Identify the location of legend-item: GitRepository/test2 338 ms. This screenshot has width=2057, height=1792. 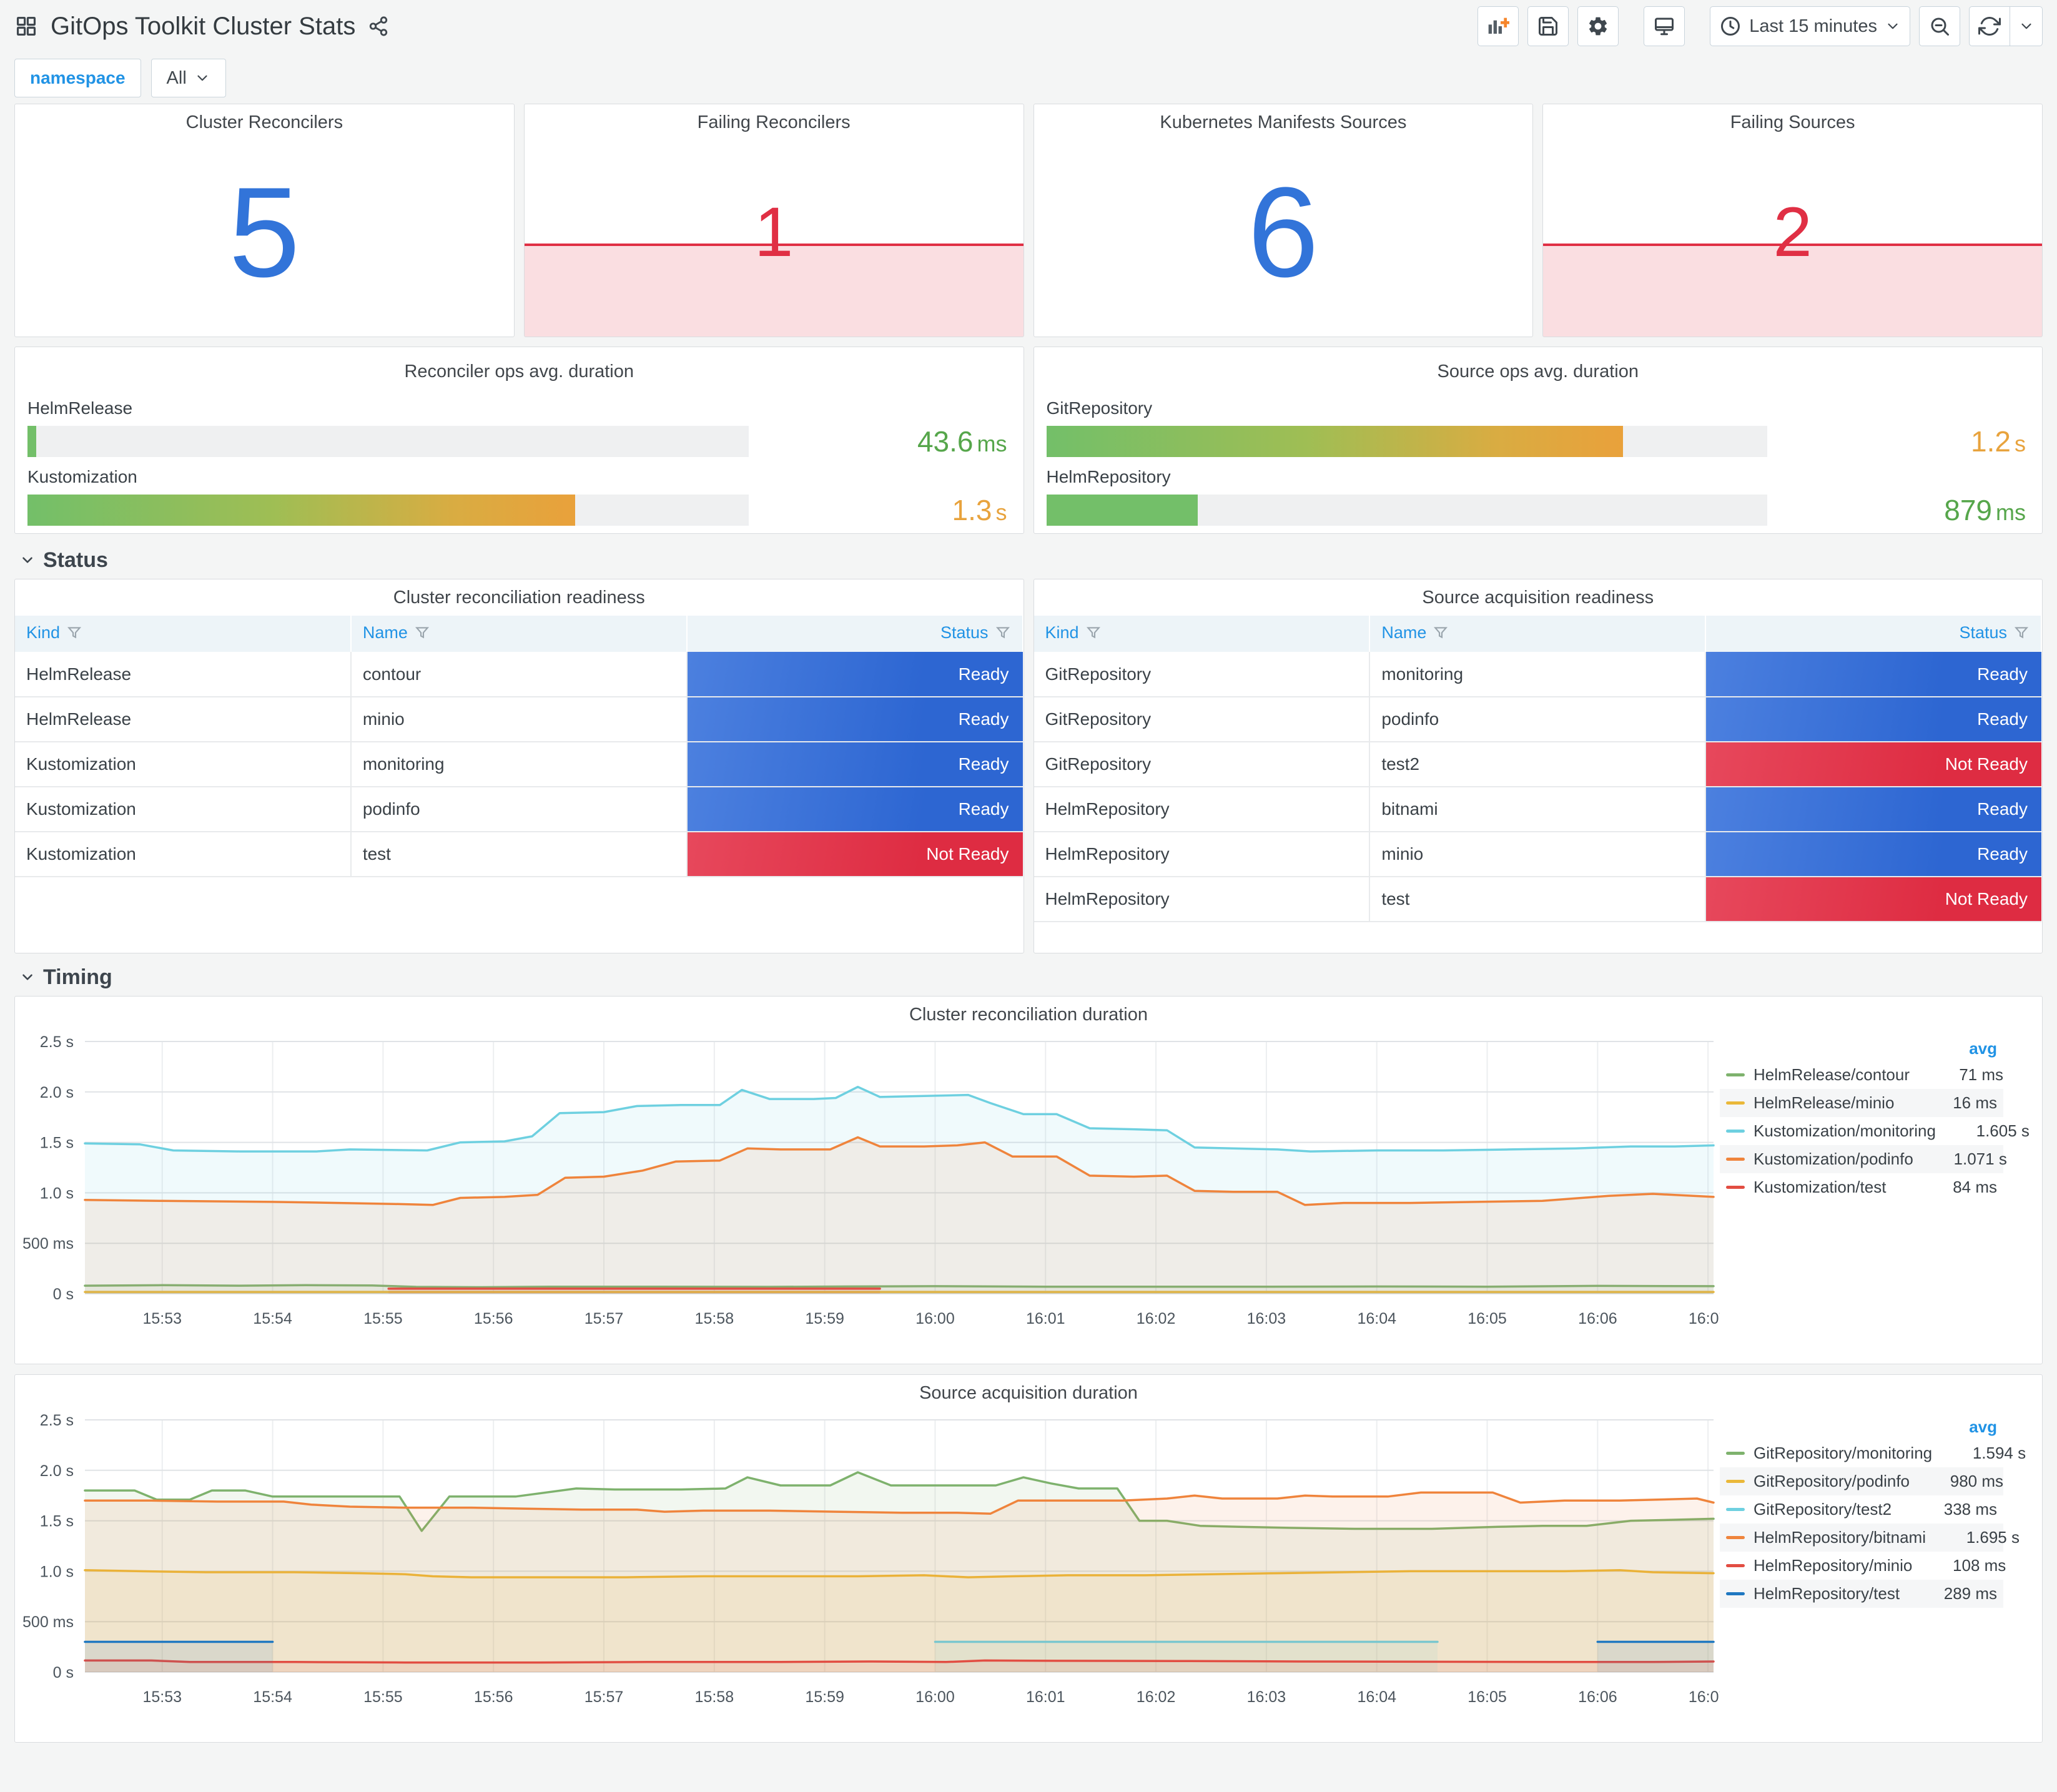
(1862, 1509).